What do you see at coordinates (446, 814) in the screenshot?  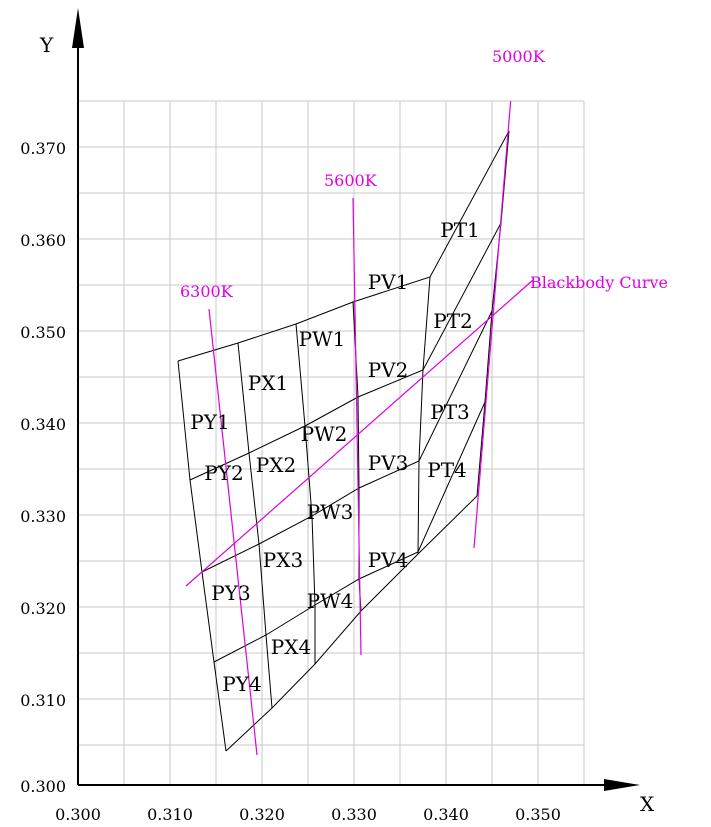 I see `x-tick-label: 0.340` at bounding box center [446, 814].